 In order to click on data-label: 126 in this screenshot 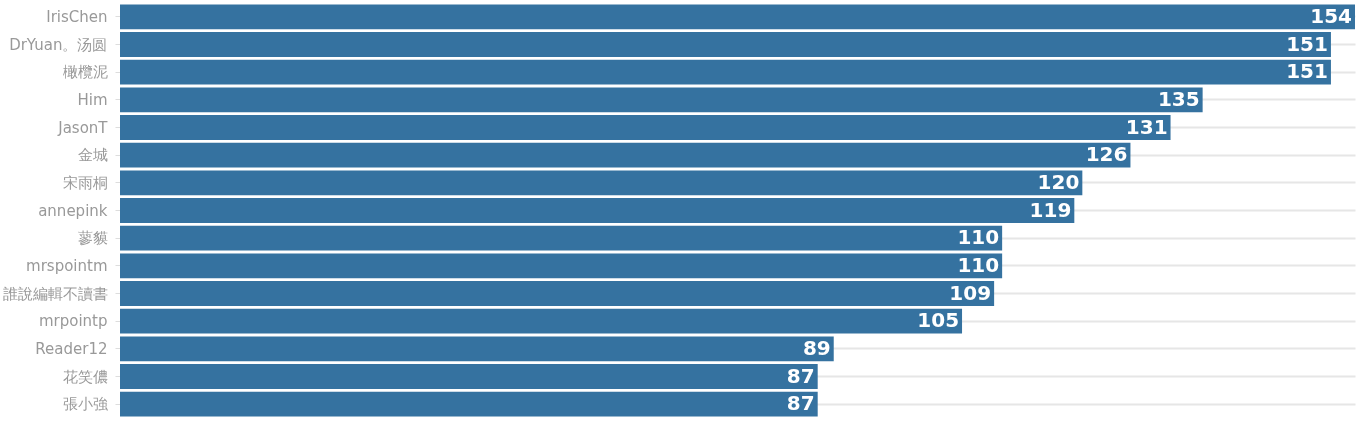, I will do `click(1106, 154)`.